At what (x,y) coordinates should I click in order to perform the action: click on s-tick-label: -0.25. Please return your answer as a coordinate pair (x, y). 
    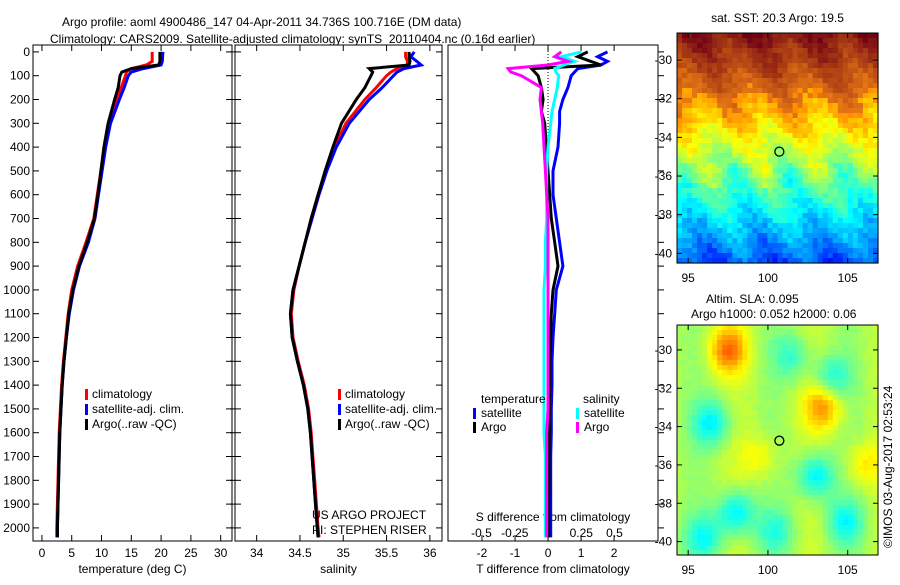
    Looking at the image, I should click on (515, 533).